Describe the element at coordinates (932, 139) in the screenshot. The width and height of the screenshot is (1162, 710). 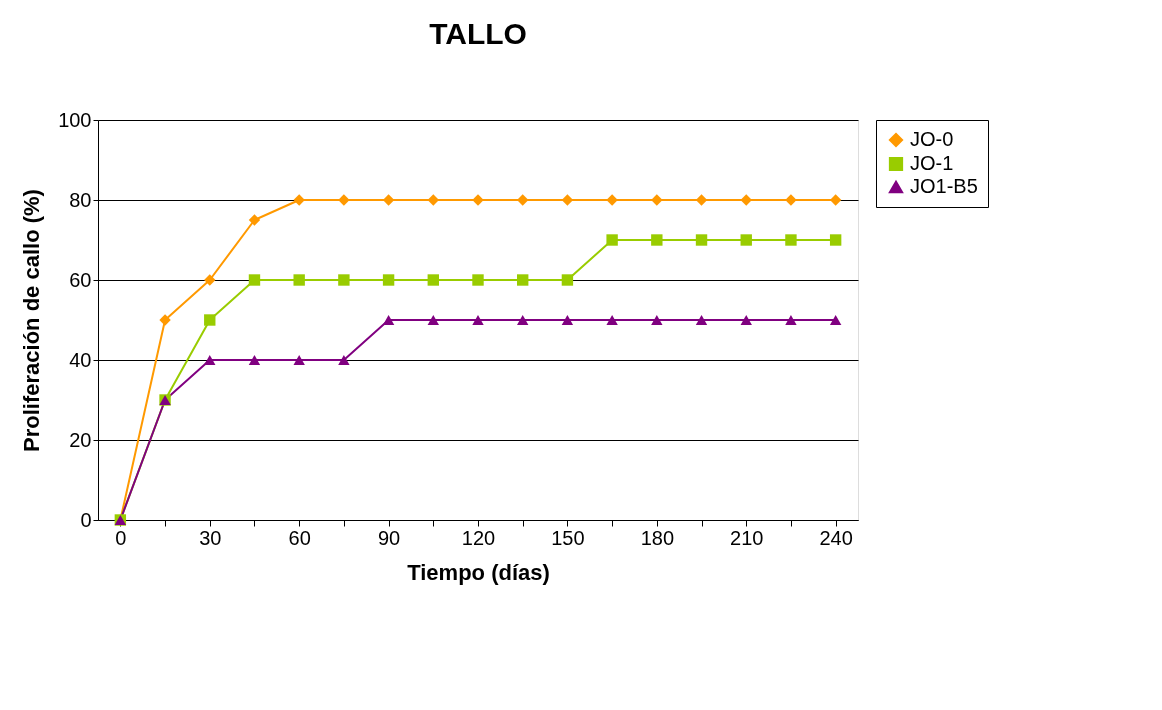
I see `legend-label: JO-0` at that location.